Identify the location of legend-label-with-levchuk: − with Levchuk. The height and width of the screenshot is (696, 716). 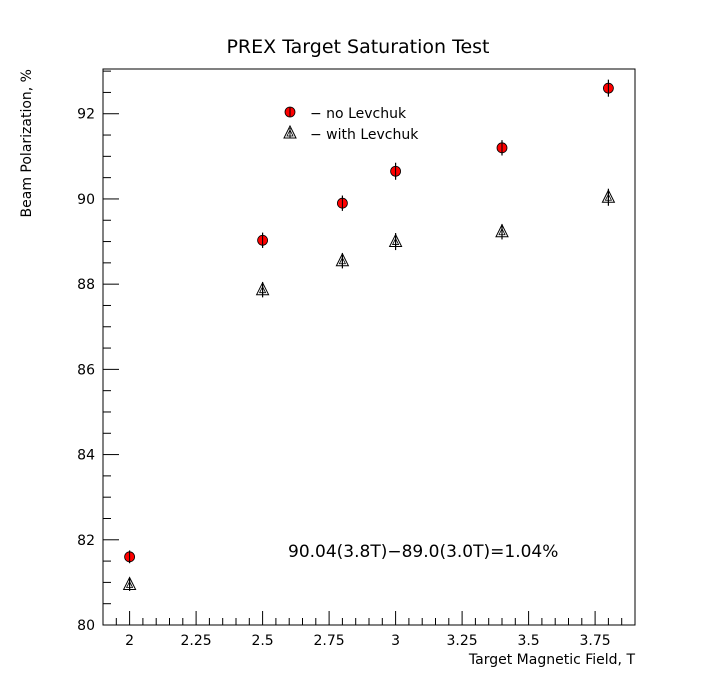
(364, 135).